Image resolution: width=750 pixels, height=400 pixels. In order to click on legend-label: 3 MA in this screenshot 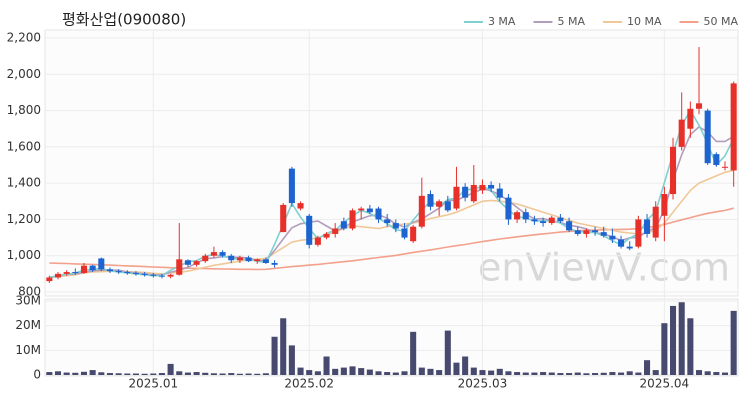, I will do `click(502, 21)`.